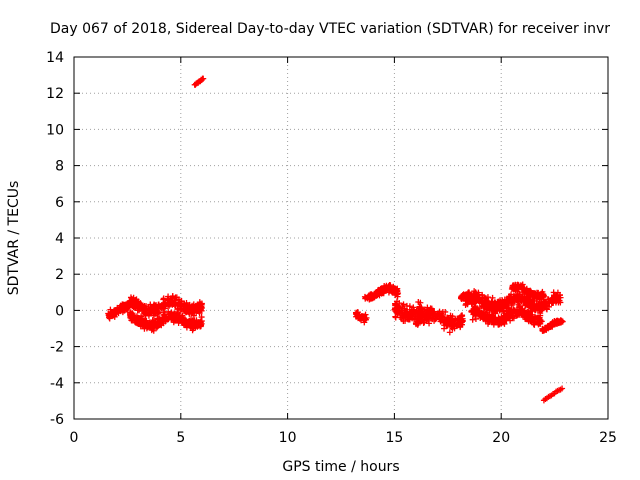 The height and width of the screenshot is (480, 640). Describe the element at coordinates (74, 438) in the screenshot. I see `x-tick-label: 0` at that location.